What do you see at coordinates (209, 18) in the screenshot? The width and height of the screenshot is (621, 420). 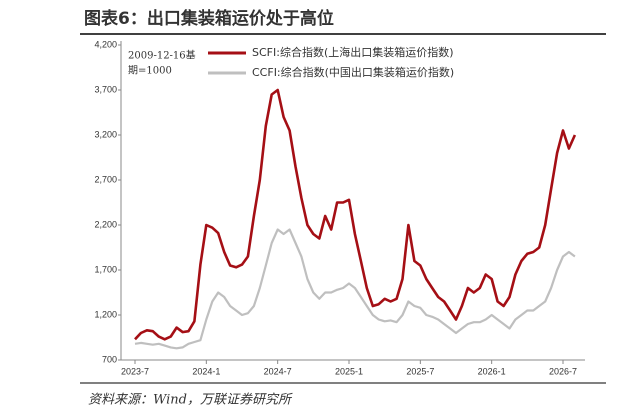 I see `chart-title: 图表6：出口集装箱运价处于高位` at bounding box center [209, 18].